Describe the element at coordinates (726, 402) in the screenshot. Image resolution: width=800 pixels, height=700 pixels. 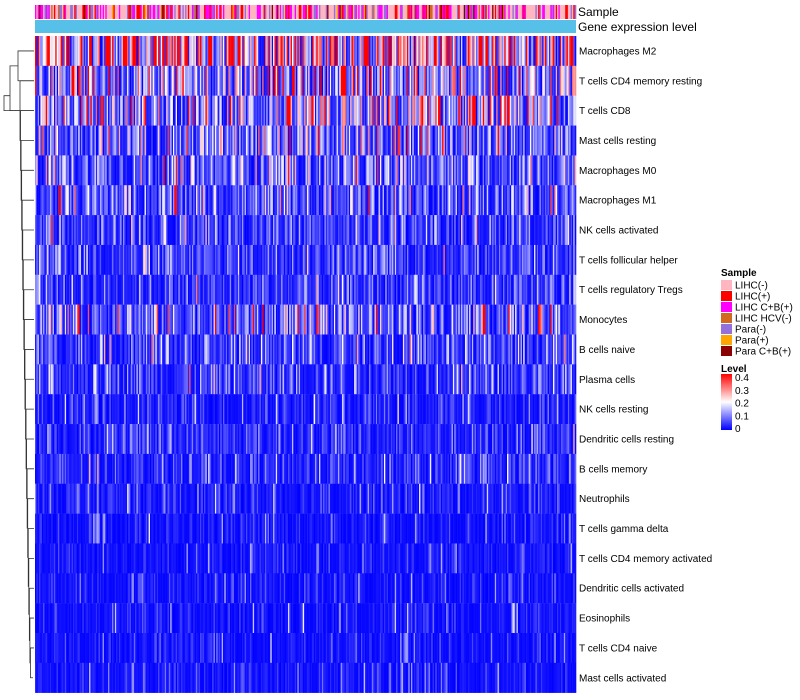
I see `level-color-bar` at that location.